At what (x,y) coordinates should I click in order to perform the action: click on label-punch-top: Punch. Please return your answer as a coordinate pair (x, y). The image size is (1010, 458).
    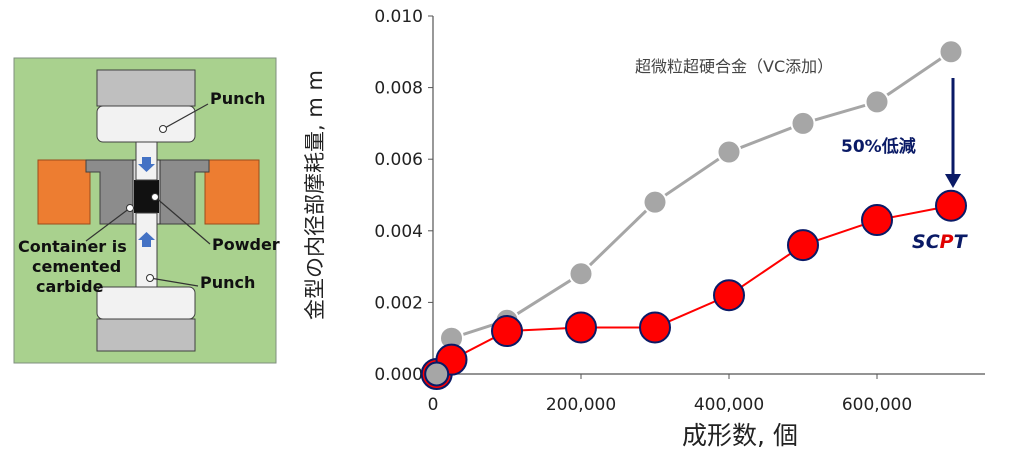
    Looking at the image, I should click on (237, 98).